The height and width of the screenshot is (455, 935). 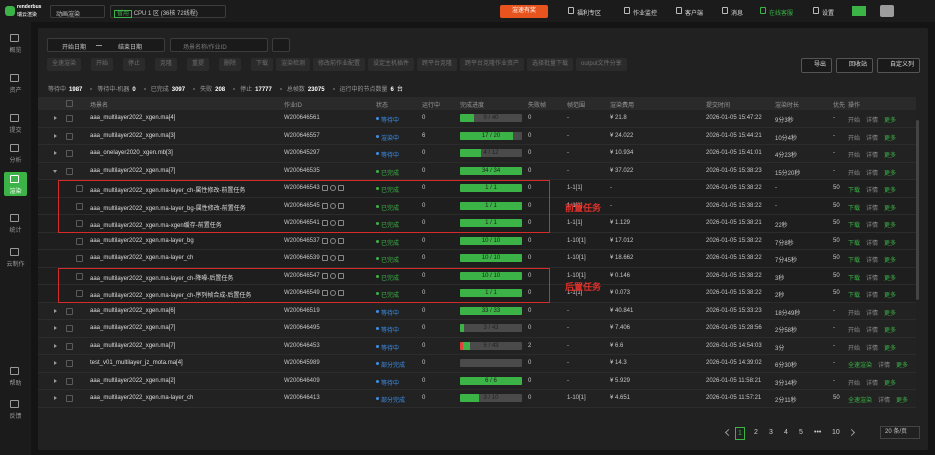 I want to click on top-link: 设置, so click(x=828, y=14).